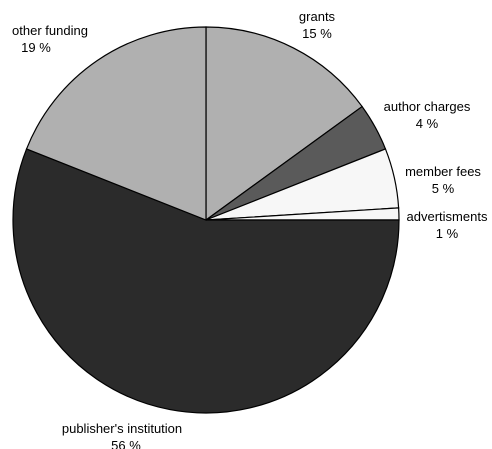 This screenshot has width=492, height=449. Describe the element at coordinates (427, 123) in the screenshot. I see `slice-value-author-charges: 4 %` at that location.